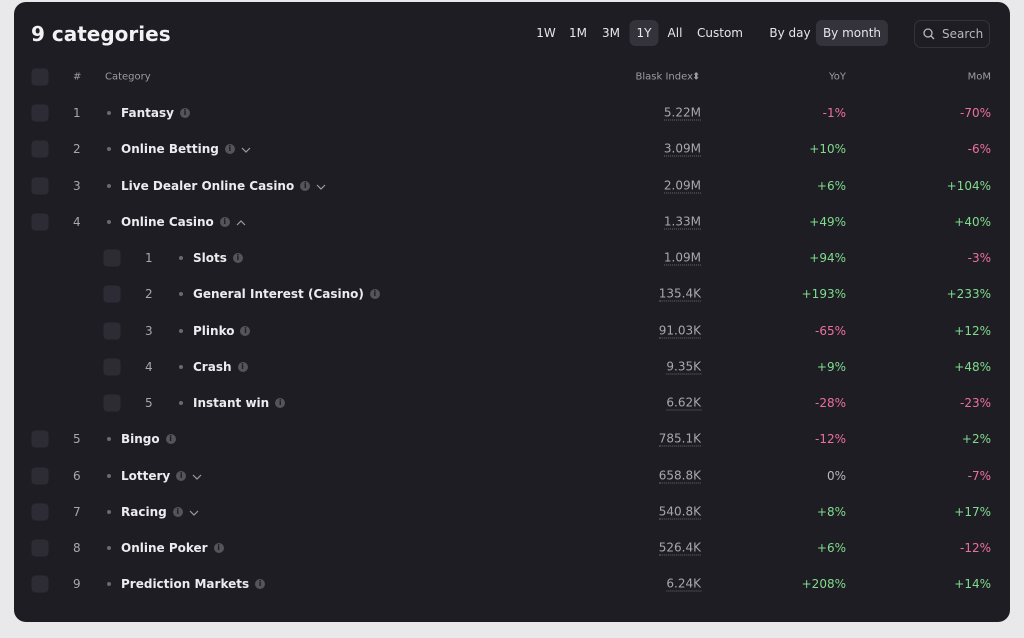 The image size is (1024, 638). Describe the element at coordinates (696, 77) in the screenshot. I see `sort-icon: ⬍` at that location.